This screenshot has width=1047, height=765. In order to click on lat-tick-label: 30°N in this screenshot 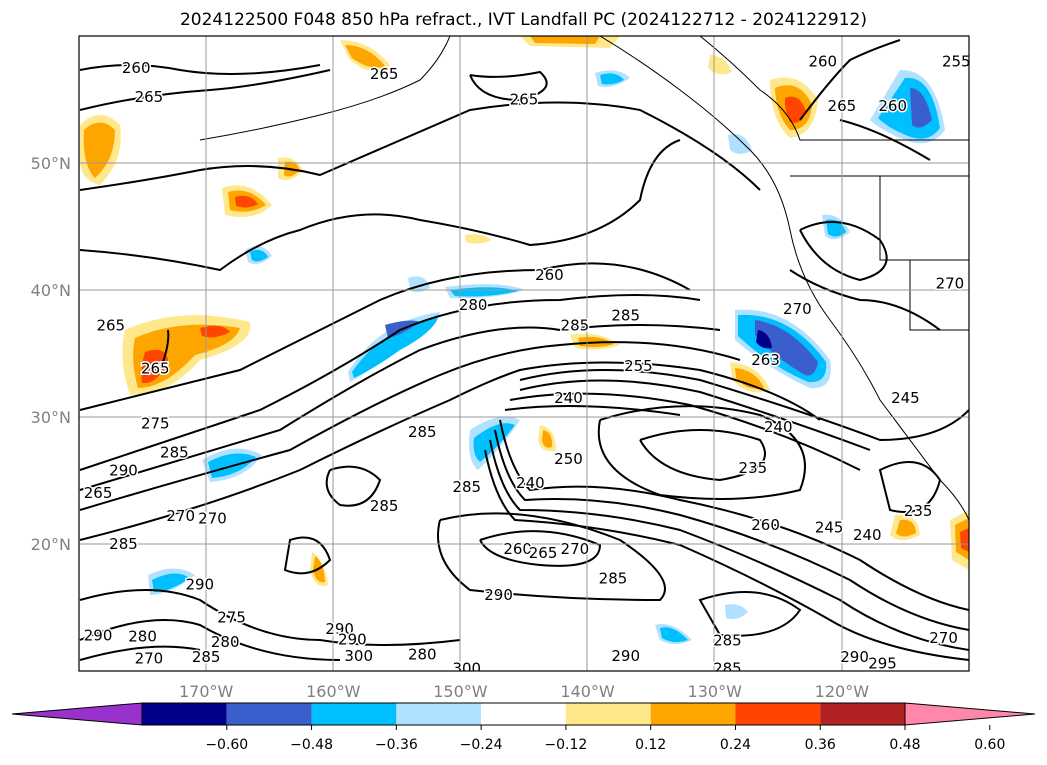, I will do `click(51, 417)`.